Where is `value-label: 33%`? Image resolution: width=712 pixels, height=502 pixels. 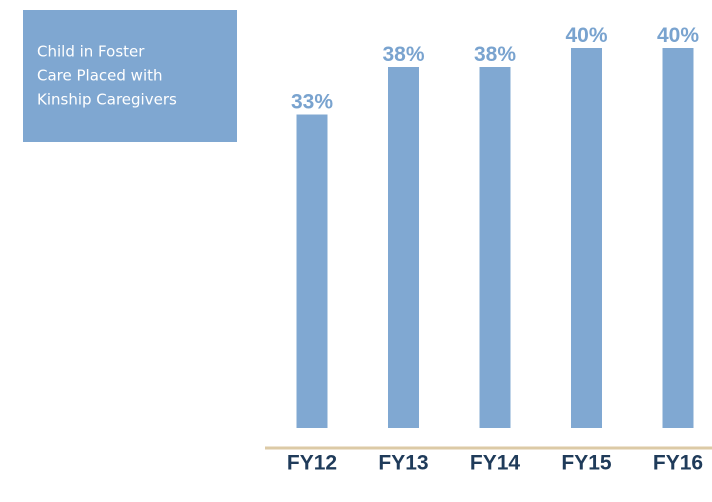
value-label: 33% is located at coordinates (312, 102).